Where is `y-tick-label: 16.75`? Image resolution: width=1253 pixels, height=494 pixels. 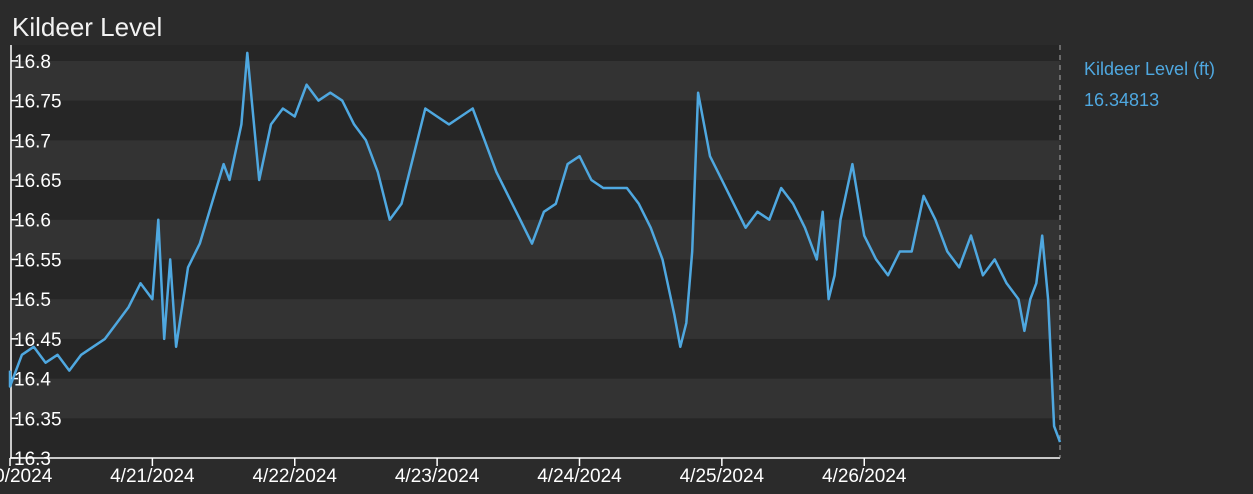 y-tick-label: 16.75 is located at coordinates (38, 102).